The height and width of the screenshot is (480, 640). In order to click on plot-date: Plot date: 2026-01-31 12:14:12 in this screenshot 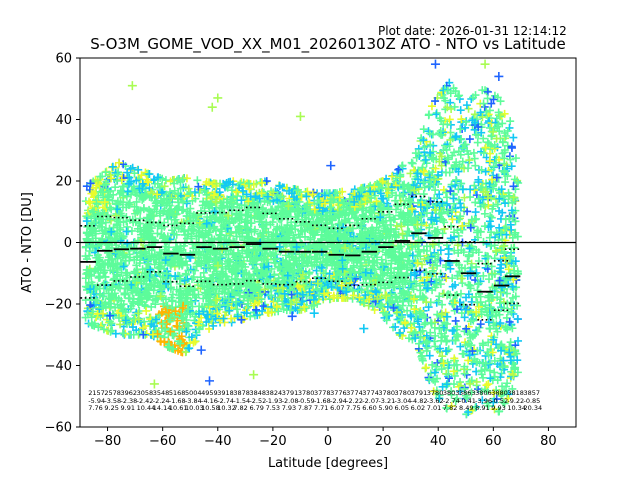, I will do `click(472, 31)`.